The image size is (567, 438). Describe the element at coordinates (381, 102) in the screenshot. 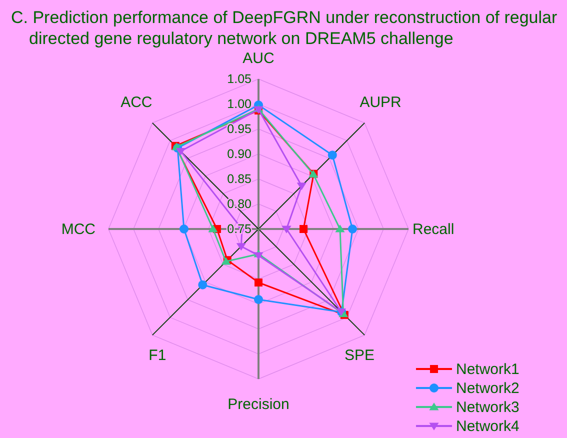

I see `spoke-label: AUPR` at that location.